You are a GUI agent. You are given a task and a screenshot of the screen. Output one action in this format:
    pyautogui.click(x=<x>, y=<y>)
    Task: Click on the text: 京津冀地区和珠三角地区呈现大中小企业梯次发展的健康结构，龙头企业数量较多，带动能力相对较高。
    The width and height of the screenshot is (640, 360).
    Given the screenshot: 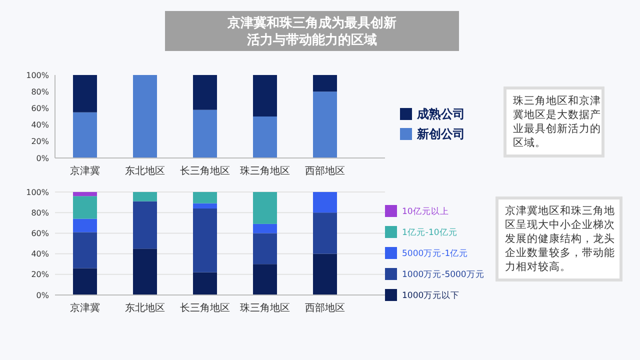 What is the action you would take?
    pyautogui.click(x=560, y=238)
    